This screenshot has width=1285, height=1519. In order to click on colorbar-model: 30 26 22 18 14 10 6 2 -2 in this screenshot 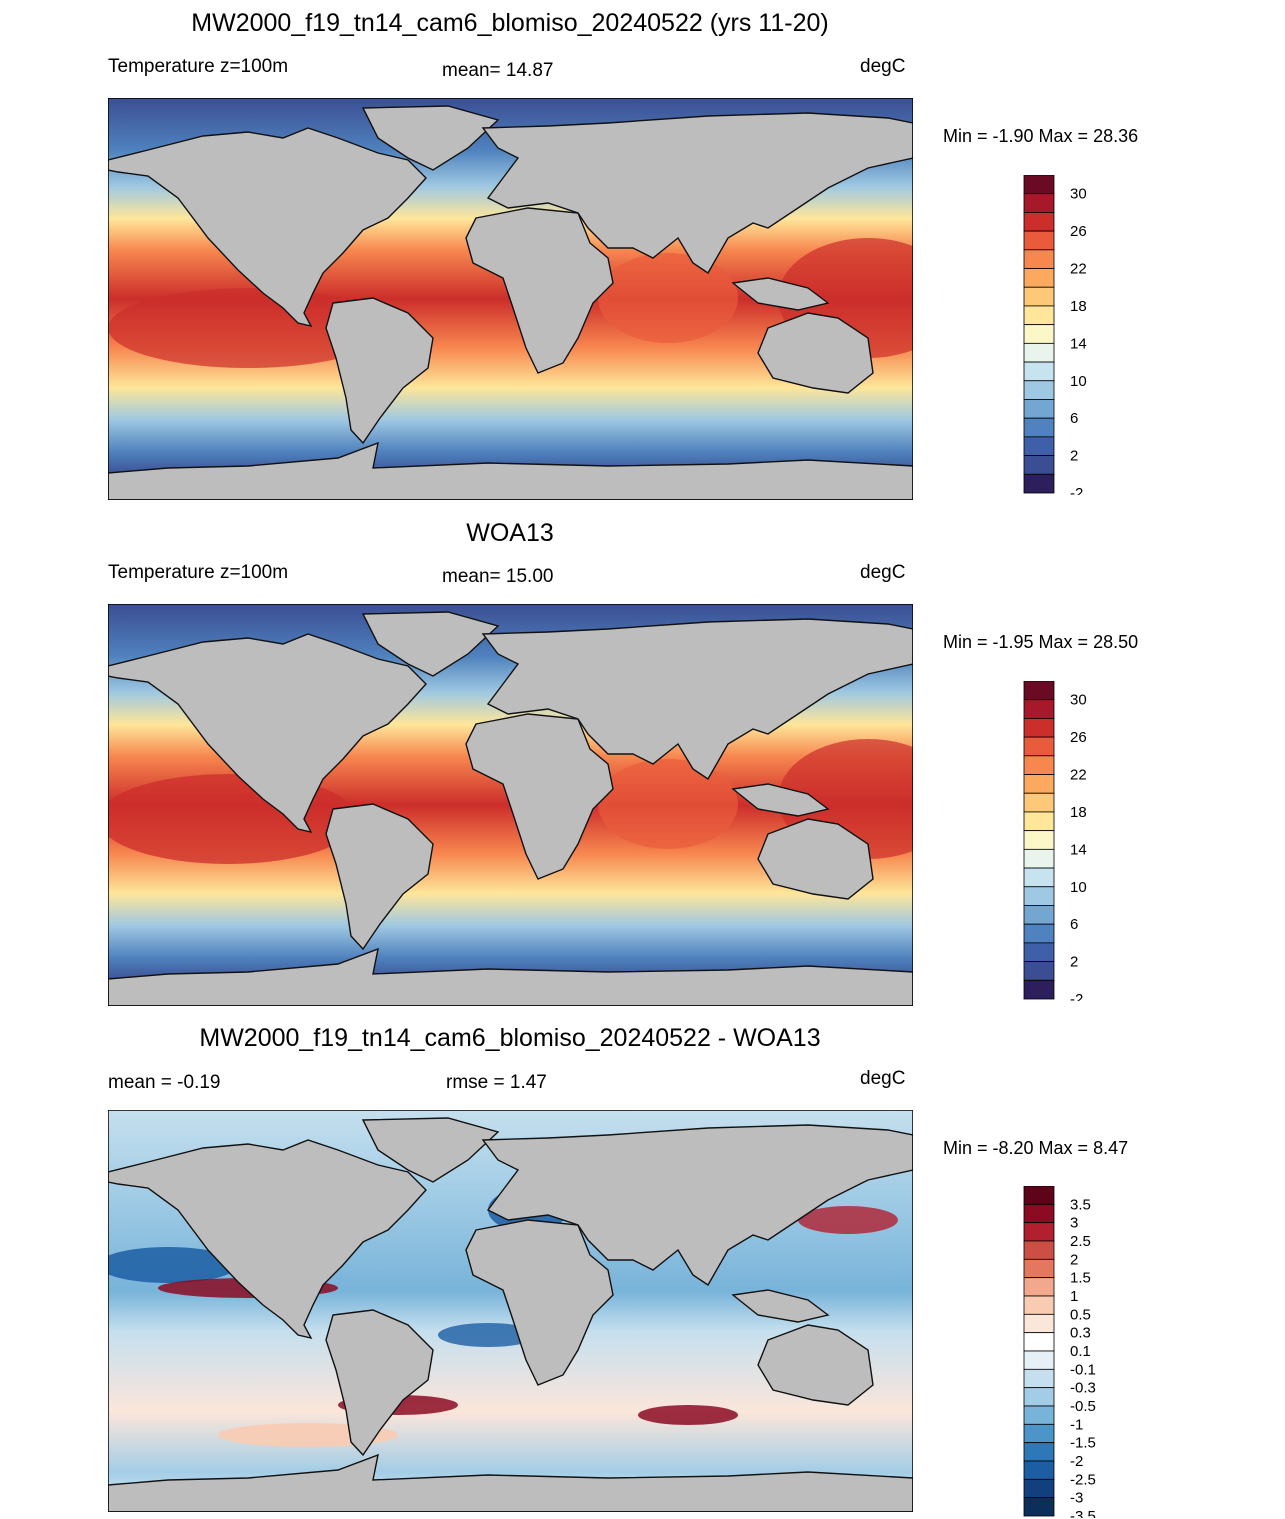, I will do `click(1055, 335)`.